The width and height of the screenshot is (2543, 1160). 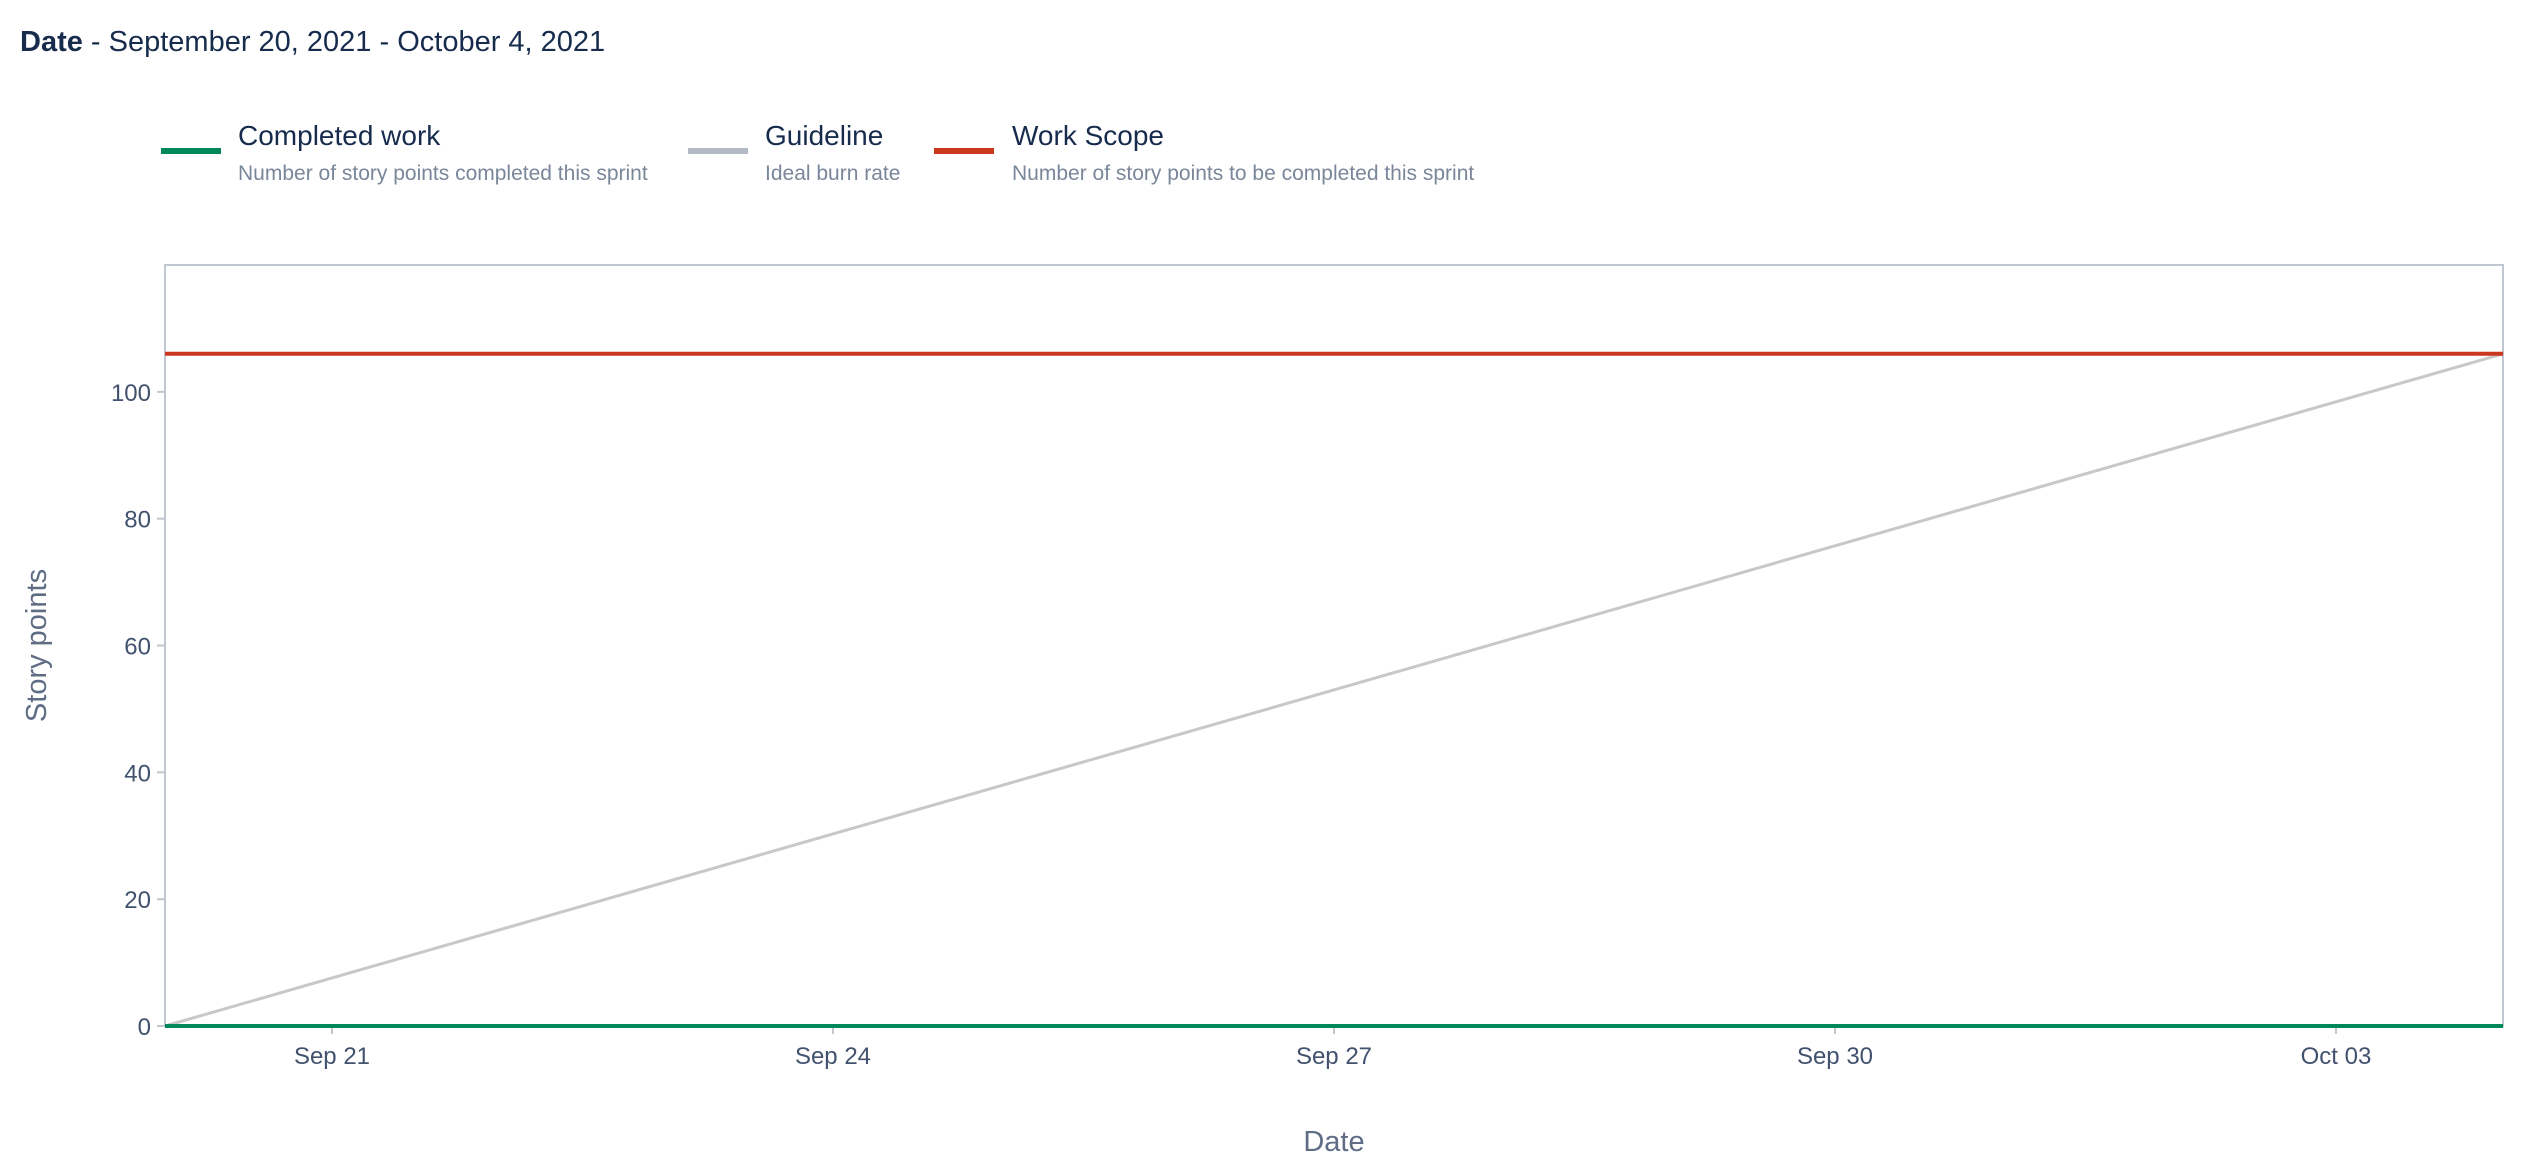 I want to click on y-tick-label: 20, so click(x=137, y=900).